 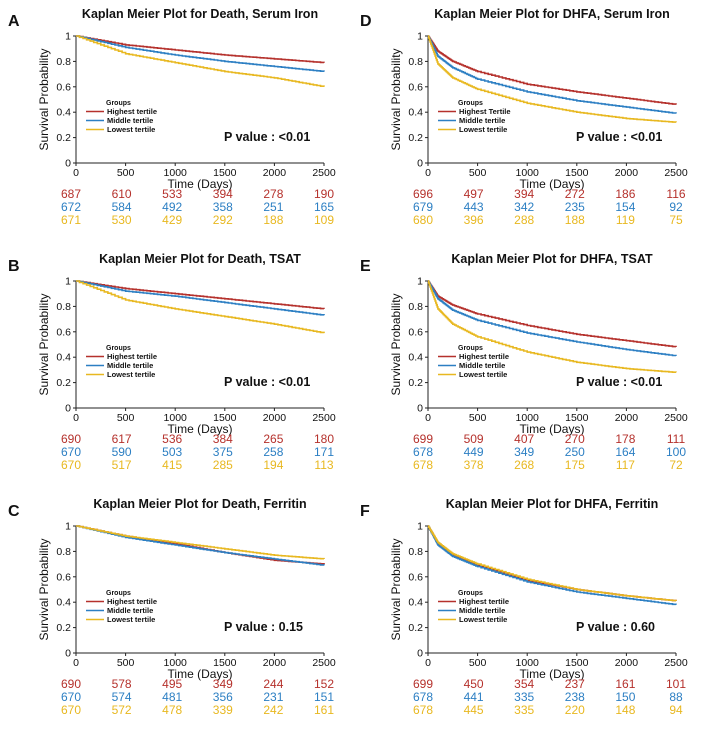 I want to click on legend-entry: Highest Tertile, so click(x=485, y=111).